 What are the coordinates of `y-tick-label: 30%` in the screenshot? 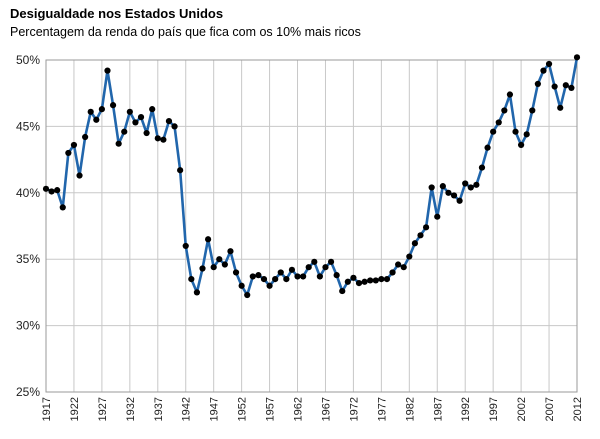 It's located at (28, 326).